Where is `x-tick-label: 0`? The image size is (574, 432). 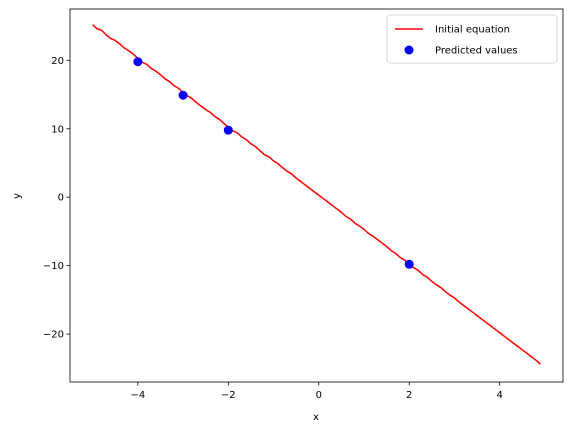
x-tick-label: 0 is located at coordinates (319, 395).